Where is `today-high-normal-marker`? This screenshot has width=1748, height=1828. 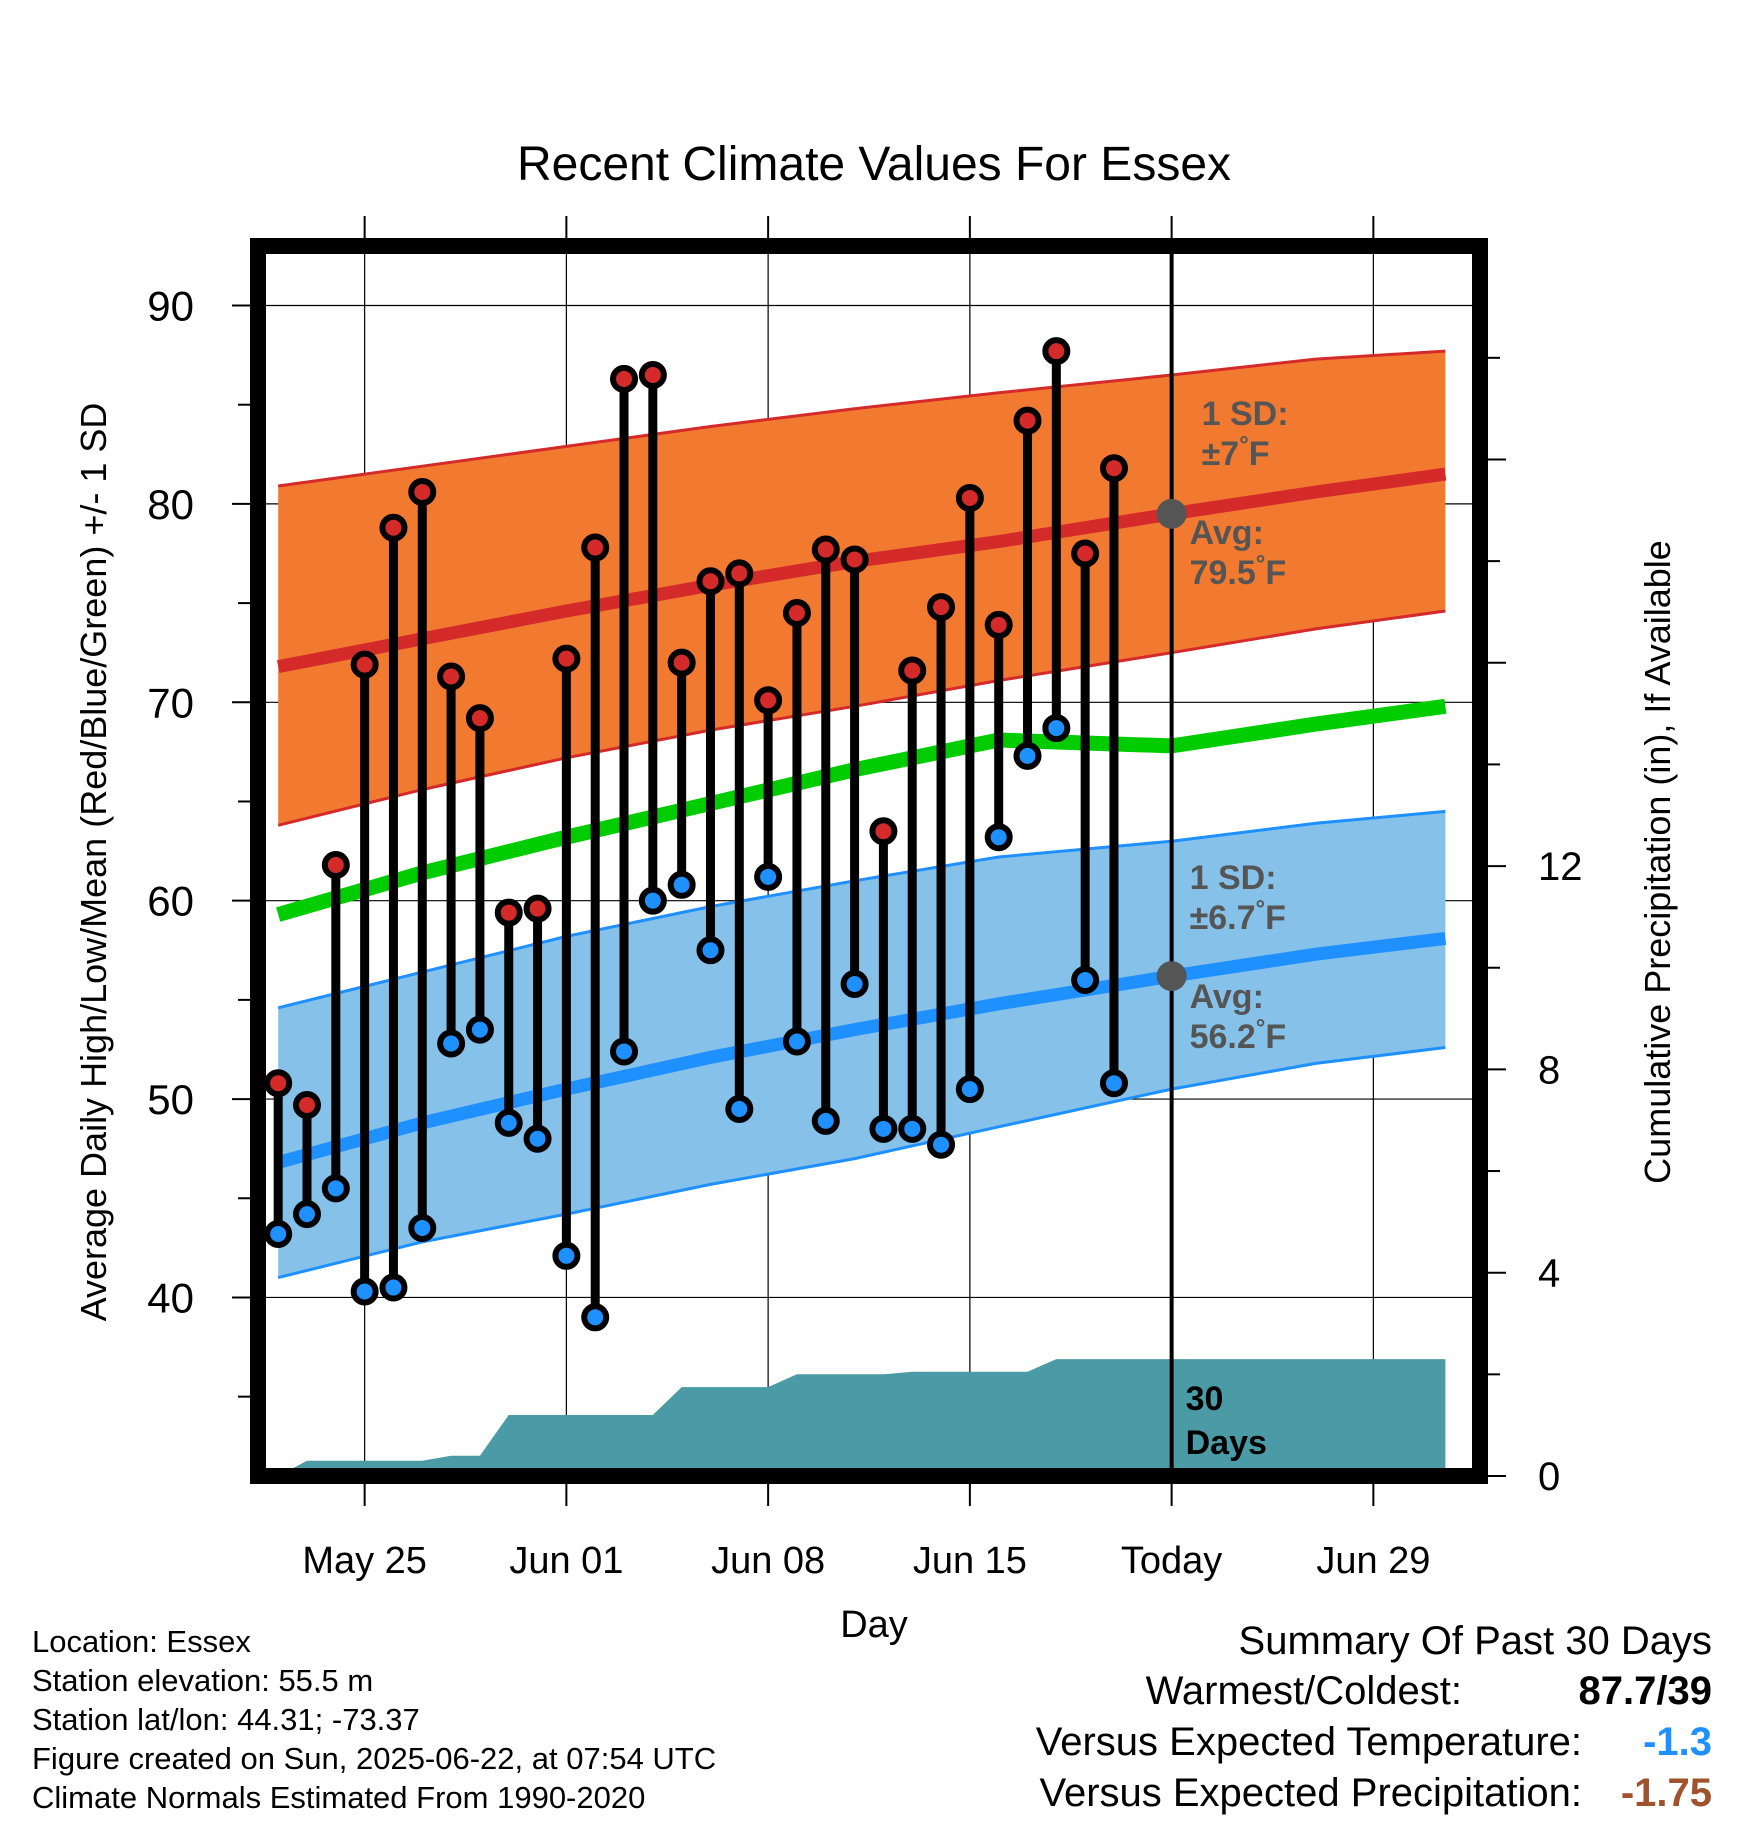
today-high-normal-marker is located at coordinates (1171, 513).